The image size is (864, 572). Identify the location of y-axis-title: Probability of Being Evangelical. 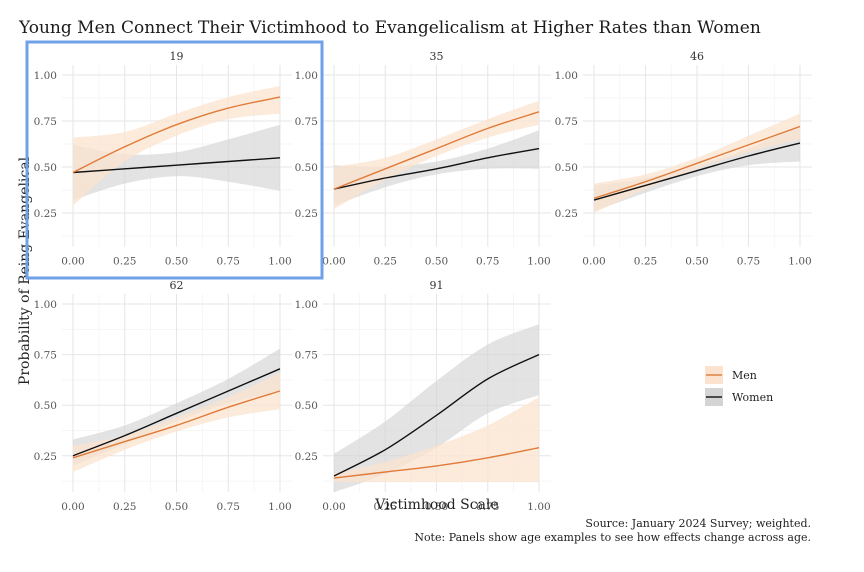
(25, 270).